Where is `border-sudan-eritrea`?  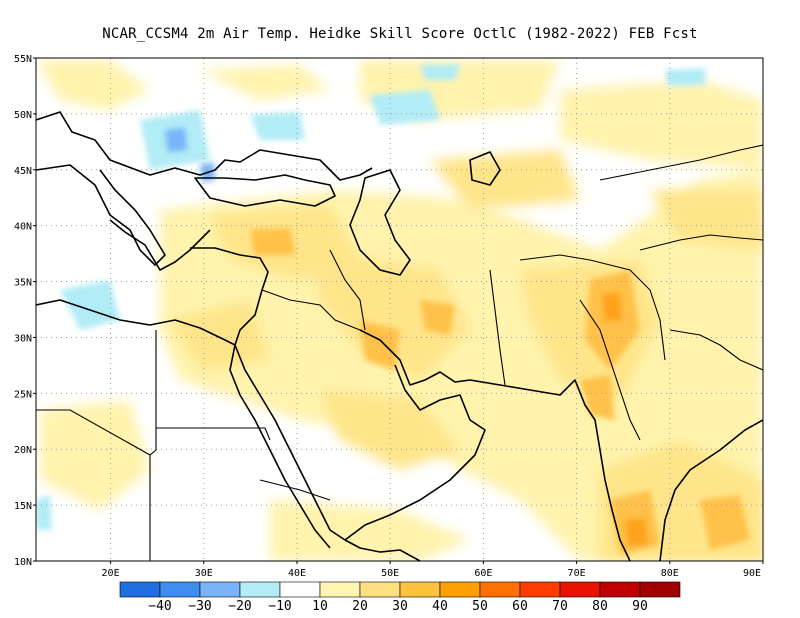 border-sudan-eritrea is located at coordinates (295, 490).